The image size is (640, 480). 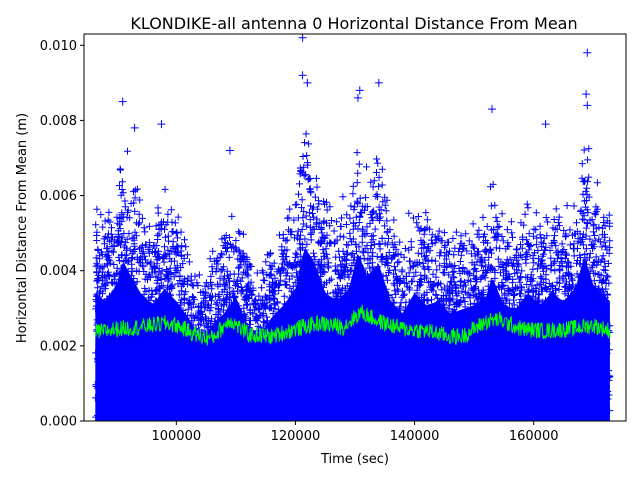 What do you see at coordinates (296, 436) in the screenshot?
I see `x-tick-label: 120000` at bounding box center [296, 436].